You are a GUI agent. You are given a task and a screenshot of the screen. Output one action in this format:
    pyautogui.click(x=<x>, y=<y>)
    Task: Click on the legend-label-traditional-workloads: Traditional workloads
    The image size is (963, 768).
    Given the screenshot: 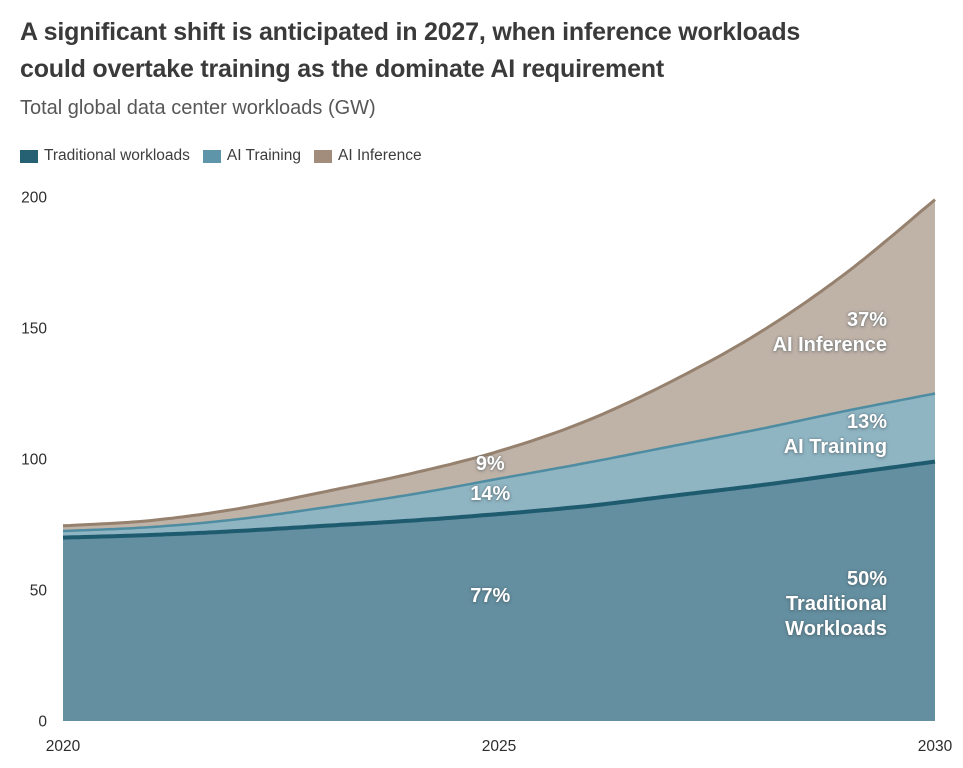 What is the action you would take?
    pyautogui.click(x=117, y=155)
    